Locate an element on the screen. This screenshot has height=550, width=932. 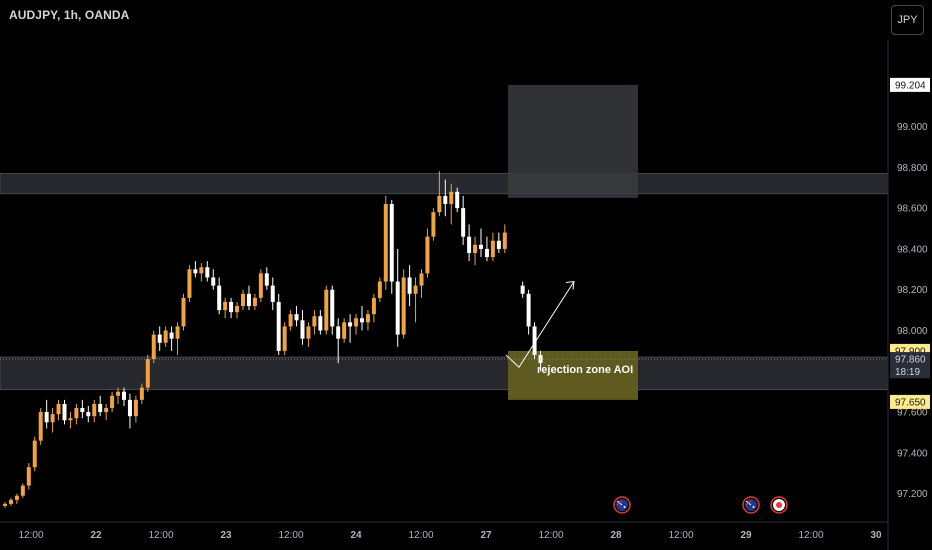
price-tick-label: 97.200 is located at coordinates (912, 494).